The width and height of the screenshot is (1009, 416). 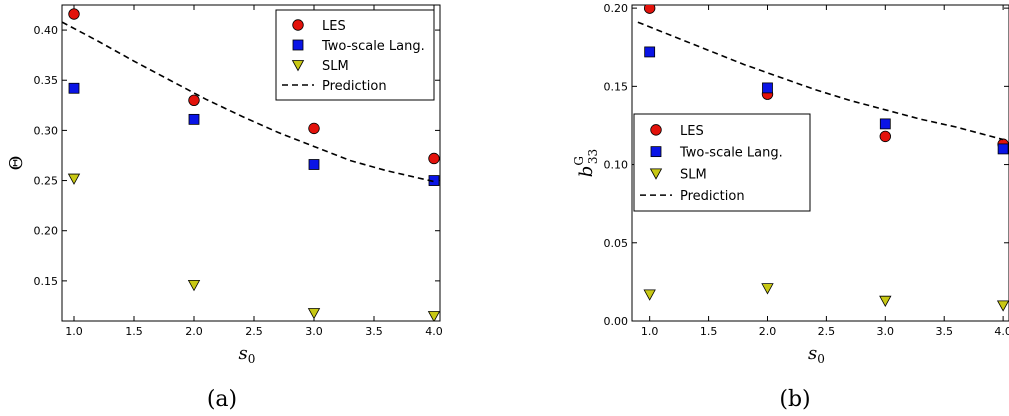 What do you see at coordinates (616, 165) in the screenshot?
I see `y-tick-label: 0.10` at bounding box center [616, 165].